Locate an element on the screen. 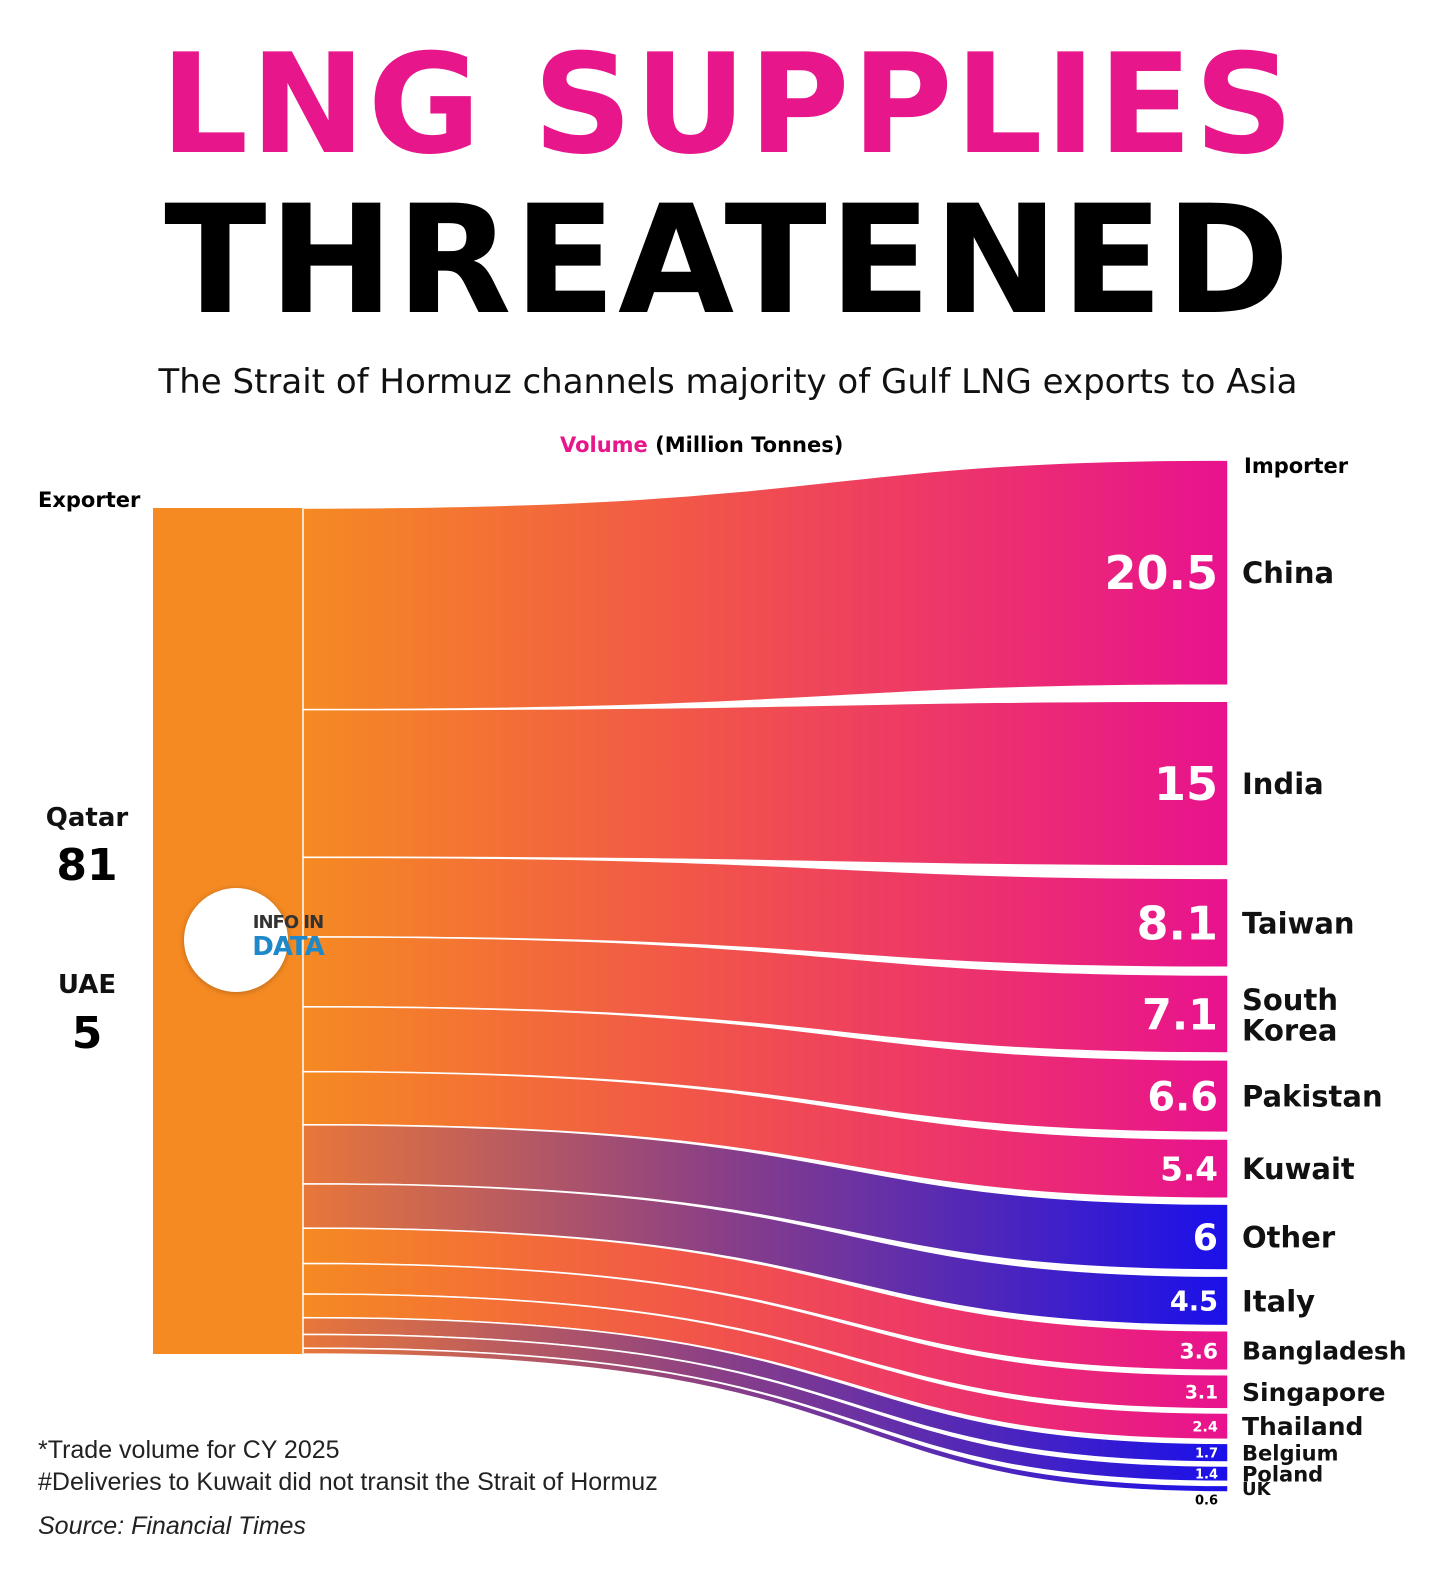 This screenshot has width=1456, height=1592. flow-china is located at coordinates (765, 585).